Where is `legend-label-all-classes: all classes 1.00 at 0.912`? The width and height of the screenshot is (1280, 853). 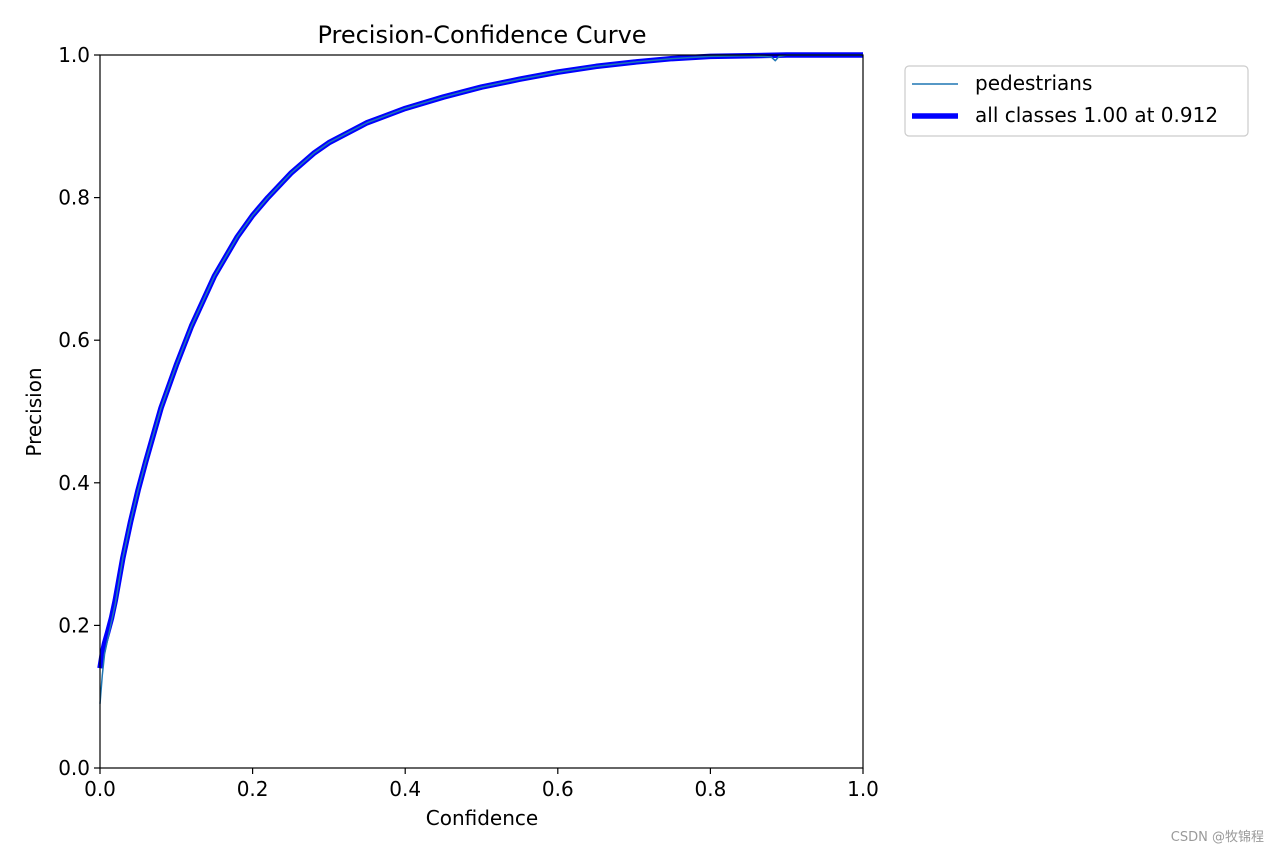 legend-label-all-classes: all classes 1.00 at 0.912 is located at coordinates (1096, 115).